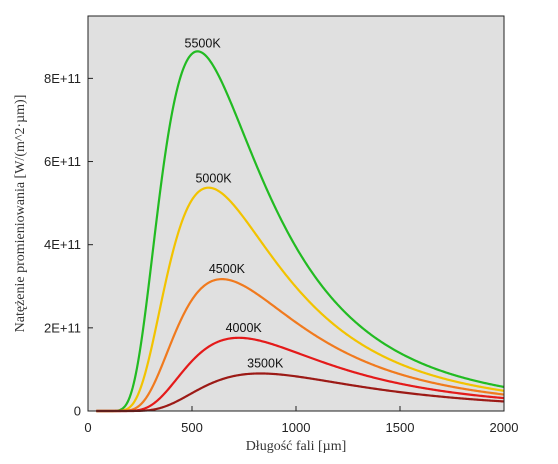  I want to click on y-tick-label: 4E+11, so click(62, 244).